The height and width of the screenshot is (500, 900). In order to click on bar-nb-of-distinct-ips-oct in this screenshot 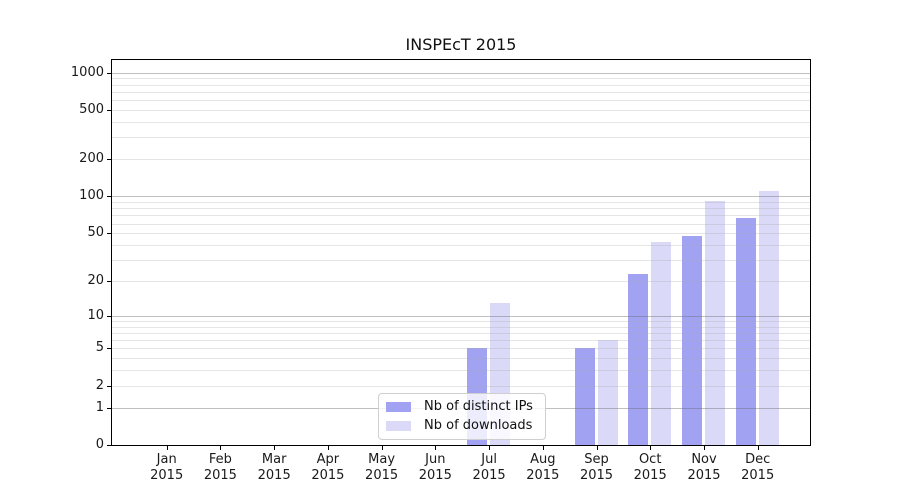, I will do `click(638, 359)`.